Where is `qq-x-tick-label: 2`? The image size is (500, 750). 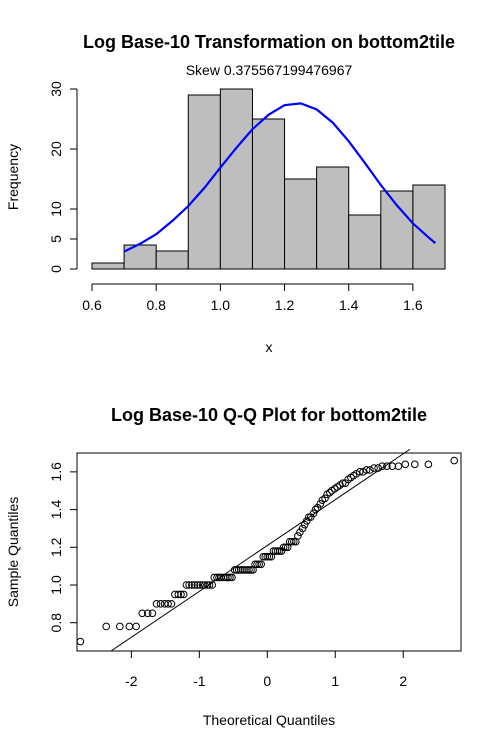
qq-x-tick-label: 2 is located at coordinates (403, 681).